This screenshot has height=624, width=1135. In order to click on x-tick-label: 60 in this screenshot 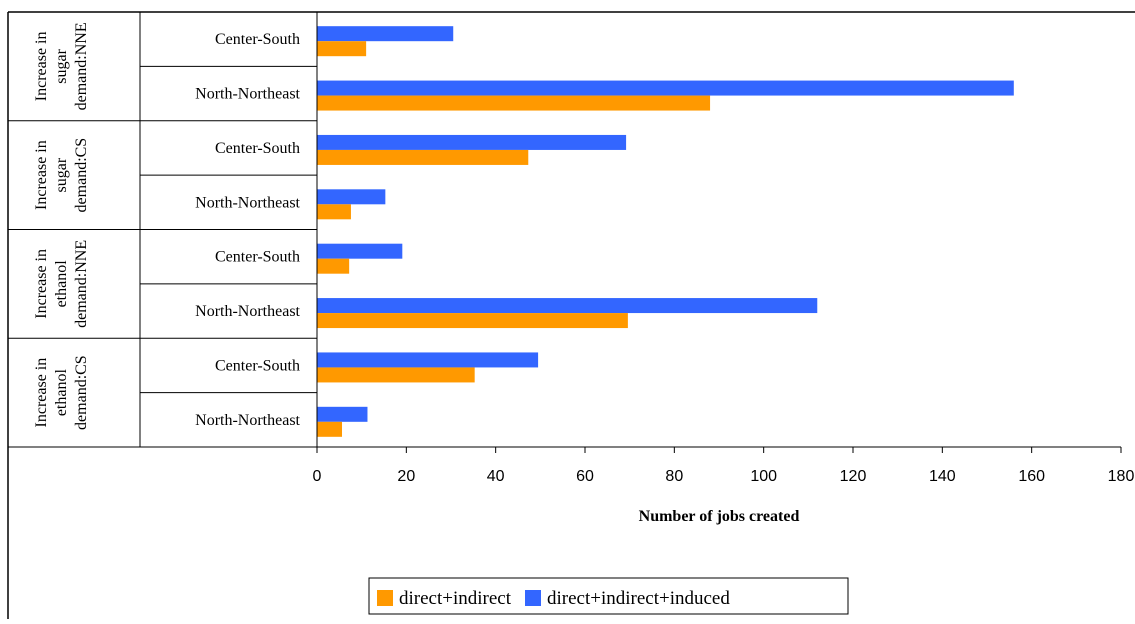, I will do `click(585, 476)`.